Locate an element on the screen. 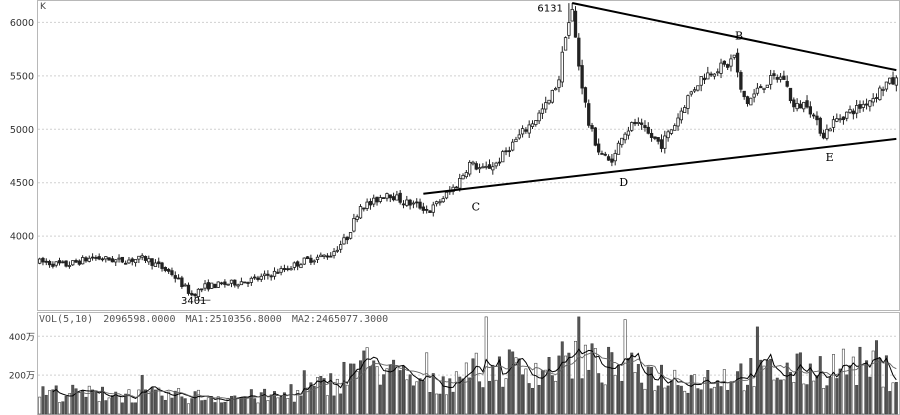 The width and height of the screenshot is (900, 415). volume-title: VOL(5,10) is located at coordinates (66, 319).